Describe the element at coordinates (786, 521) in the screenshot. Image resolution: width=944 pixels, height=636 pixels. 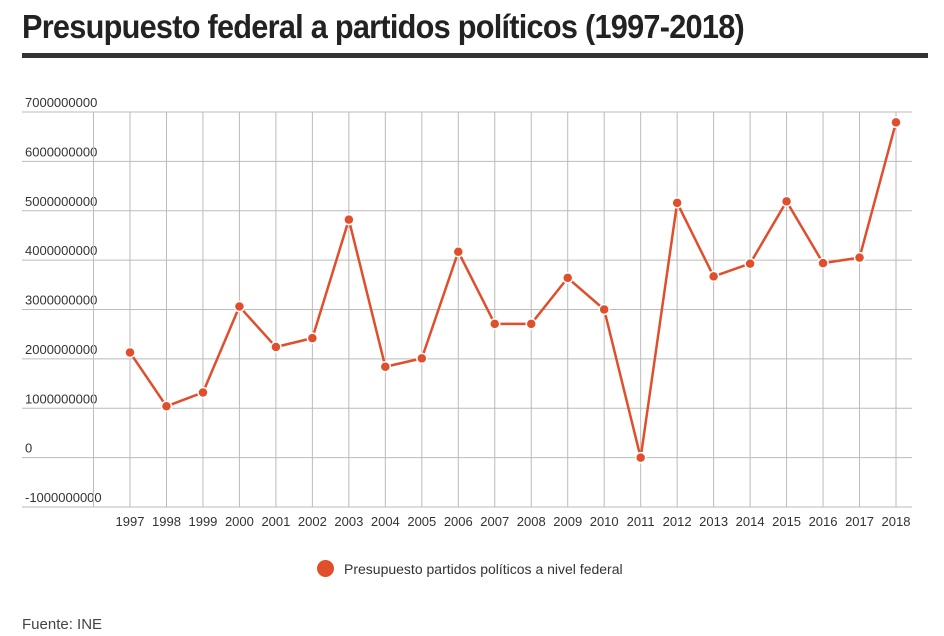
I see `x-tick-label: 2015` at that location.